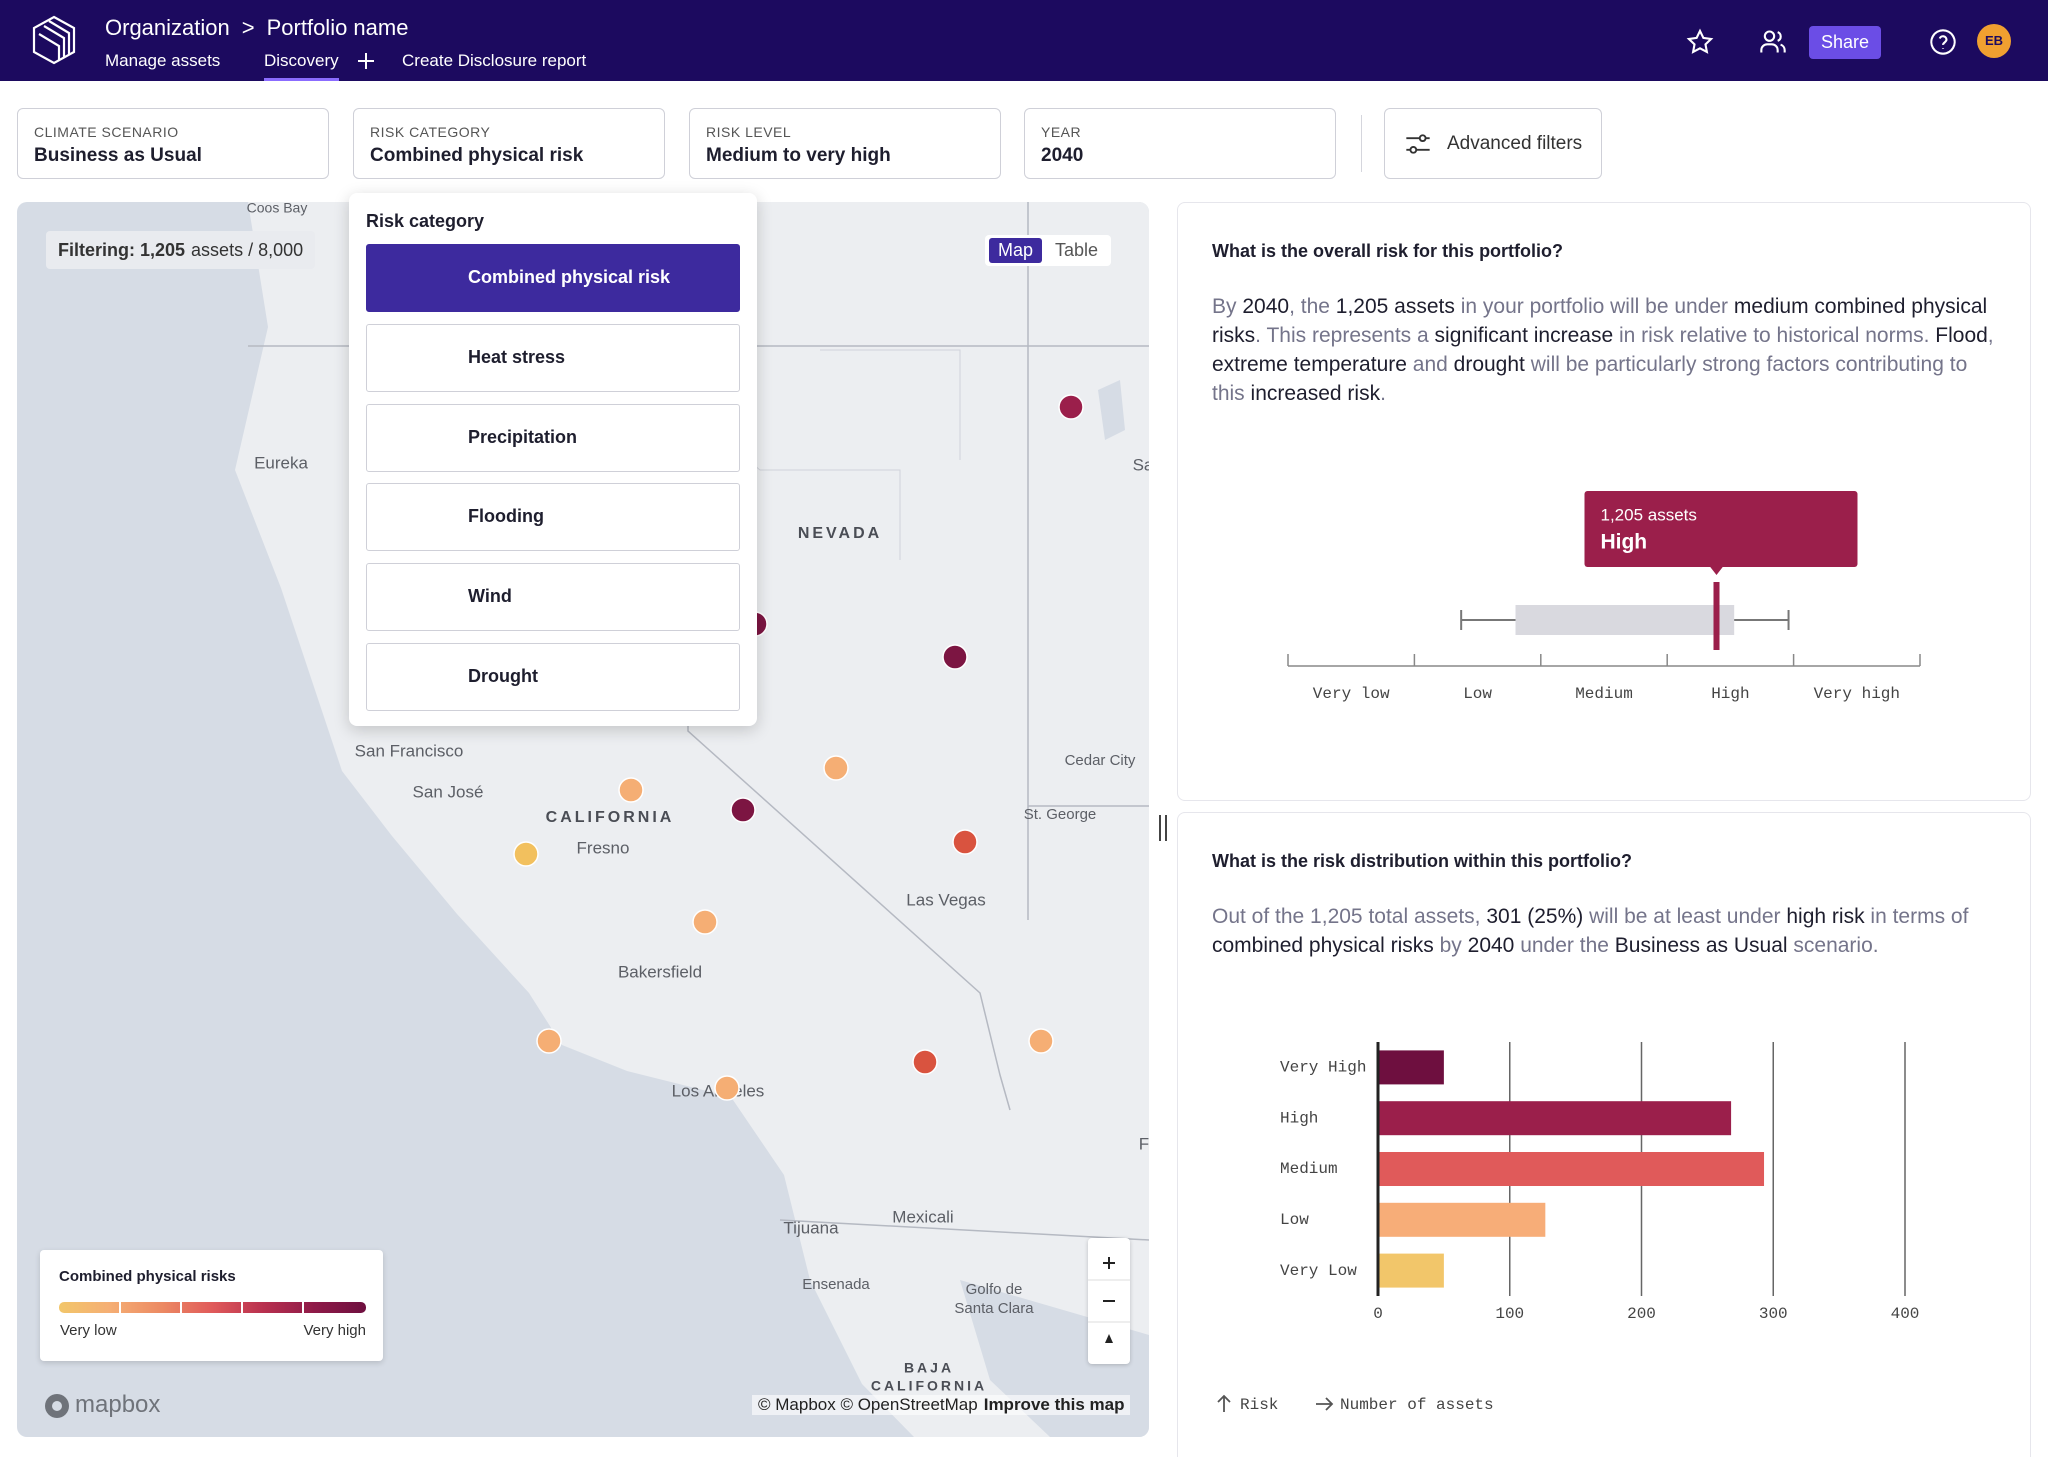 The width and height of the screenshot is (2048, 1457). I want to click on filter-dropdown: RISK LEVEL Medium to very high, so click(845, 143).